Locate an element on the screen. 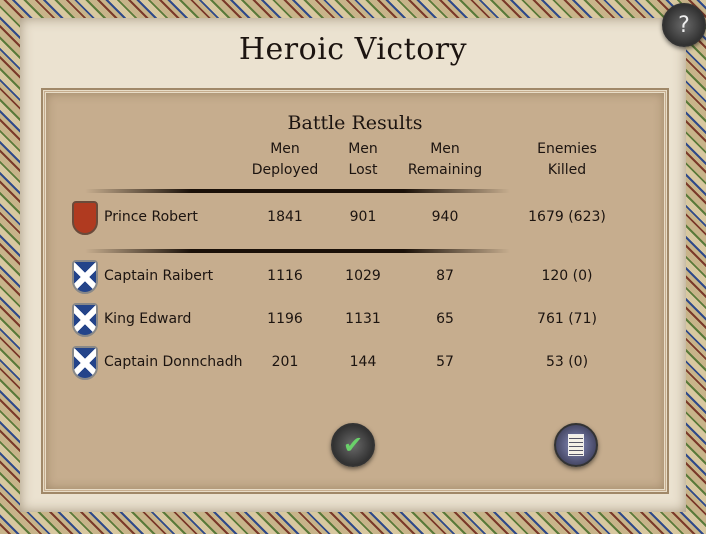 The height and width of the screenshot is (534, 706). scroll-icon is located at coordinates (576, 445).